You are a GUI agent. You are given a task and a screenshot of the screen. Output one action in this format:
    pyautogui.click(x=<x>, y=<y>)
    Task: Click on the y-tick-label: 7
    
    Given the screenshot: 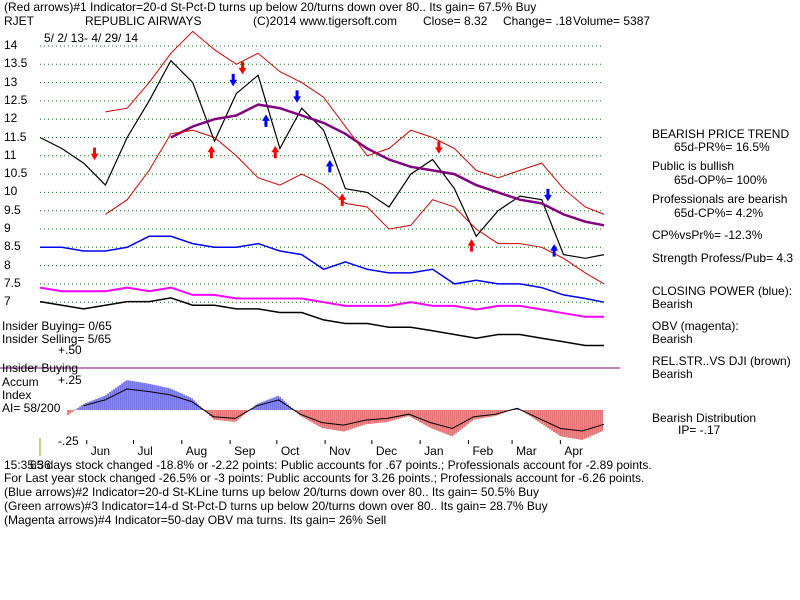 What is the action you would take?
    pyautogui.click(x=7, y=301)
    